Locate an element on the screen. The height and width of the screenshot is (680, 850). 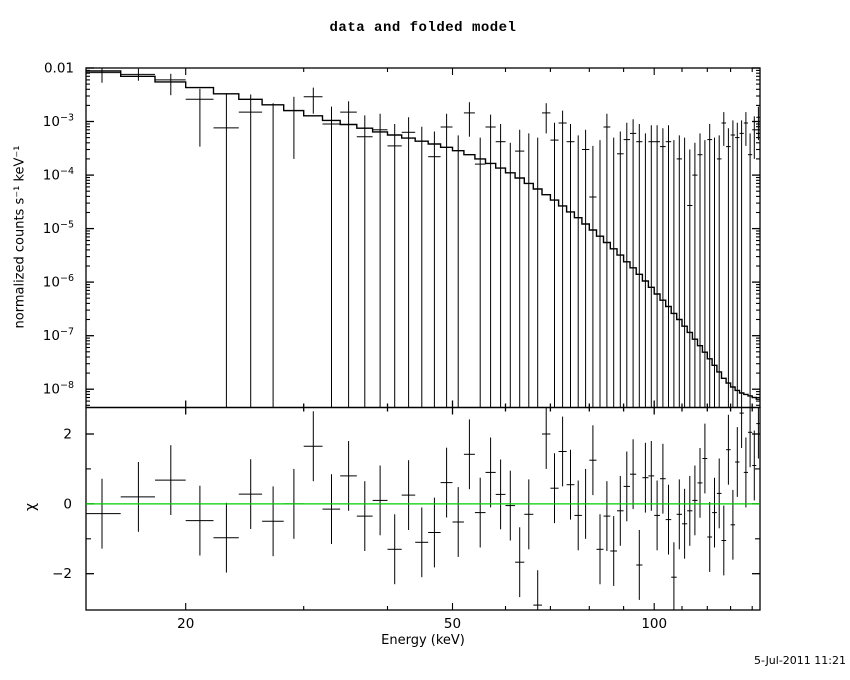
svg-text: 10⁻⁵ is located at coordinates (58, 229).